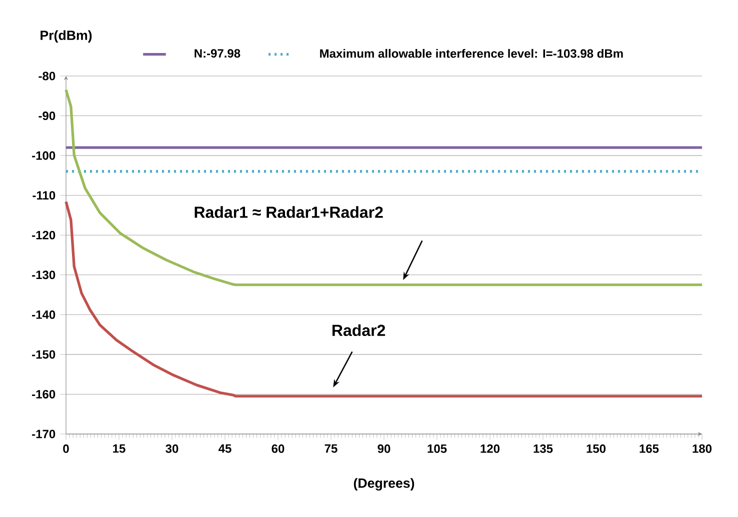 The image size is (738, 517). What do you see at coordinates (44, 394) in the screenshot?
I see `y-tick-label: -160` at bounding box center [44, 394].